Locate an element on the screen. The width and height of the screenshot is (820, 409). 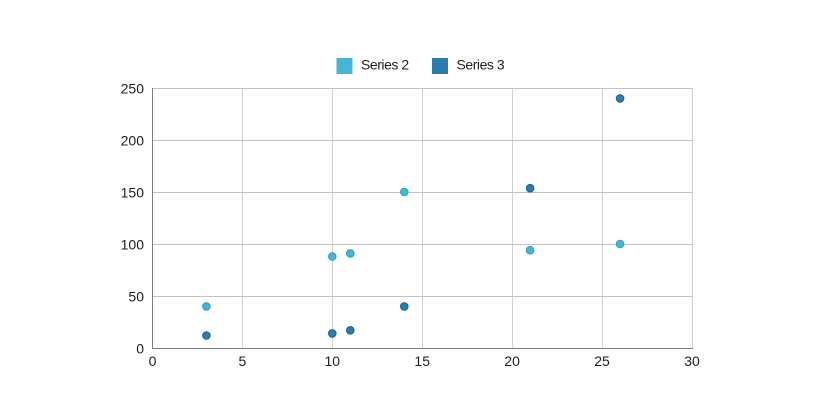
svg-text: 5 is located at coordinates (243, 361).